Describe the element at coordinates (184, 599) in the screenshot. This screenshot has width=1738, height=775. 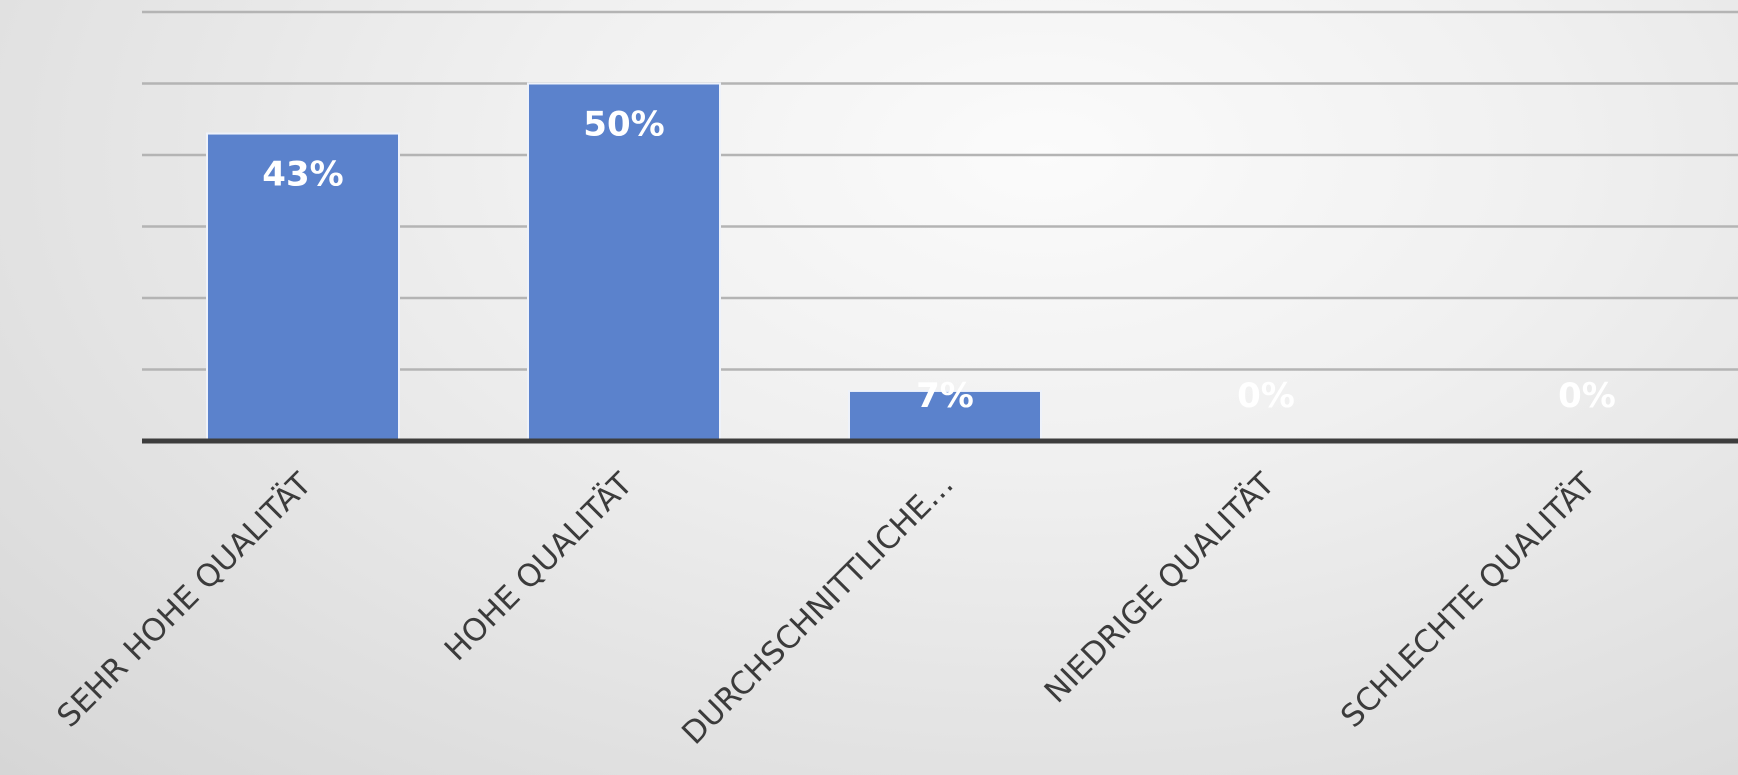
I see `category-label: SEHR HOHE QUALITÄT` at that location.